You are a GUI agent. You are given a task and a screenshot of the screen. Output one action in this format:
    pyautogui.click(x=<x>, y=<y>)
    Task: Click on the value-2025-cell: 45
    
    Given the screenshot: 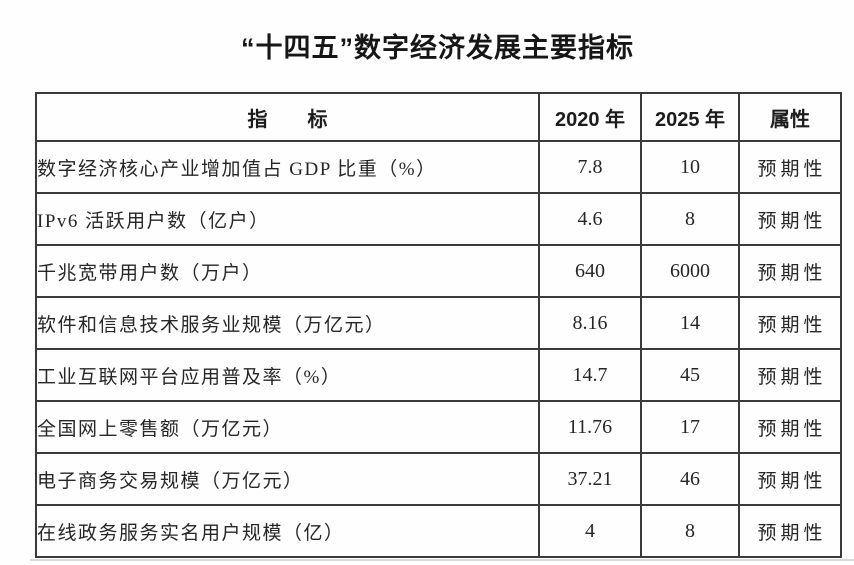 What is the action you would take?
    pyautogui.click(x=690, y=375)
    